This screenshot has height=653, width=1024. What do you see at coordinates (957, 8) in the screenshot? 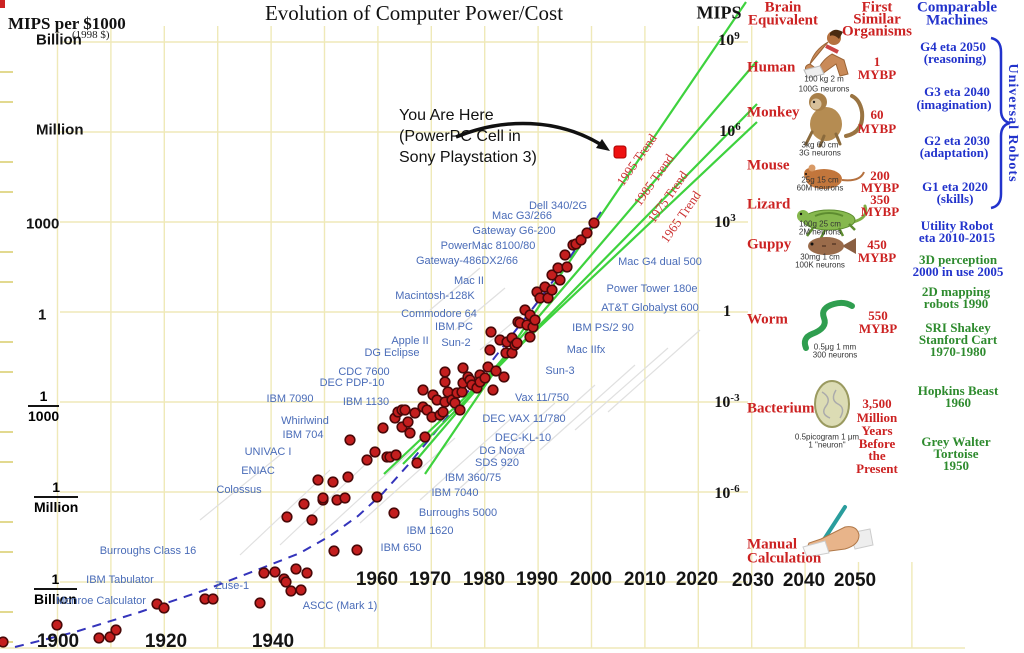
I see `header-label: Comparable` at bounding box center [957, 8].